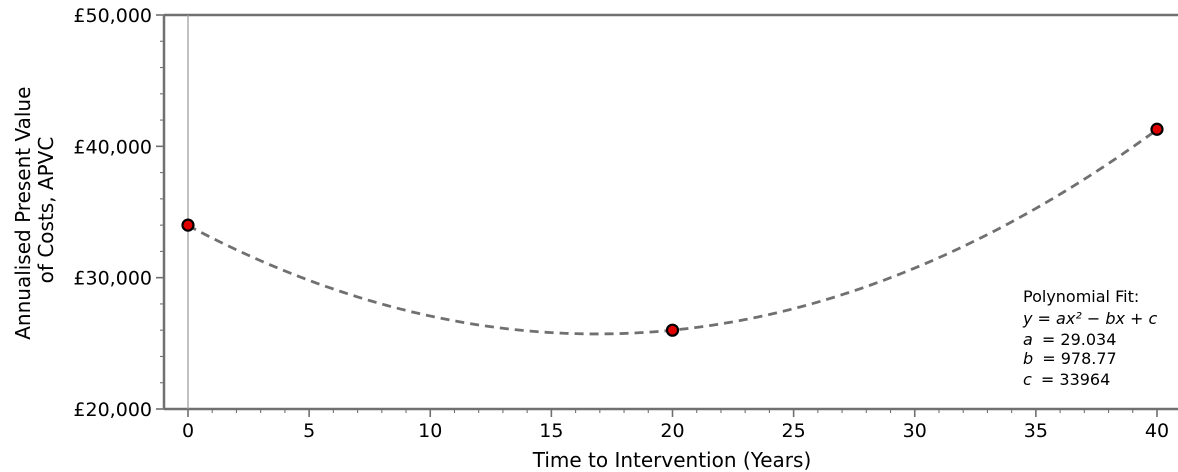 The image size is (1178, 472). Describe the element at coordinates (1090, 318) in the screenshot. I see `annotation-equation: y = ax² − bx + c` at that location.